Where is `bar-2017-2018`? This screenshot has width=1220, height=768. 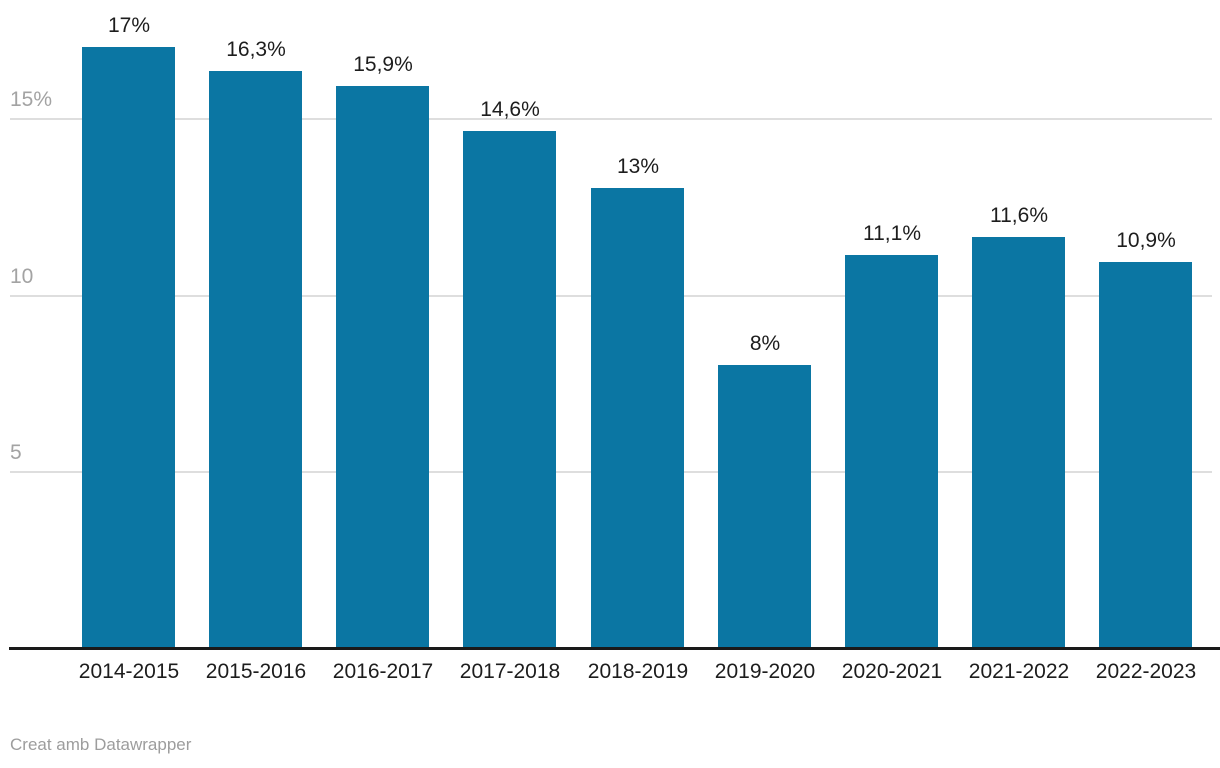 bar-2017-2018 is located at coordinates (509, 389).